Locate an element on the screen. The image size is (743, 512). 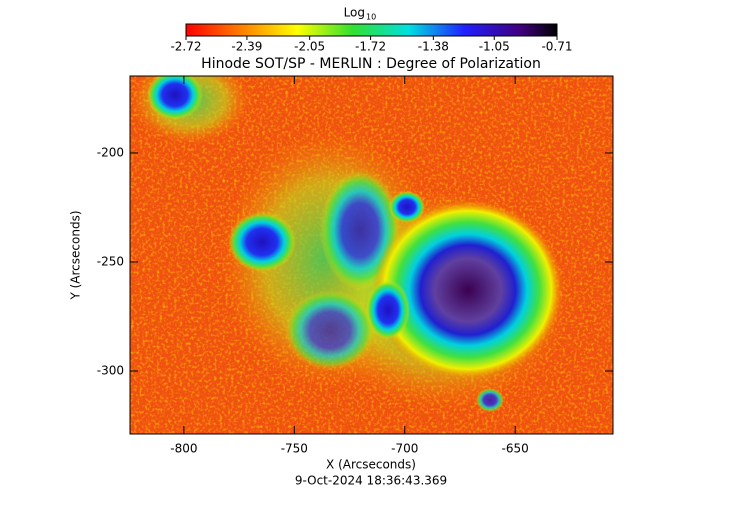
colorbar-tick-label: -0.71 is located at coordinates (556, 47).